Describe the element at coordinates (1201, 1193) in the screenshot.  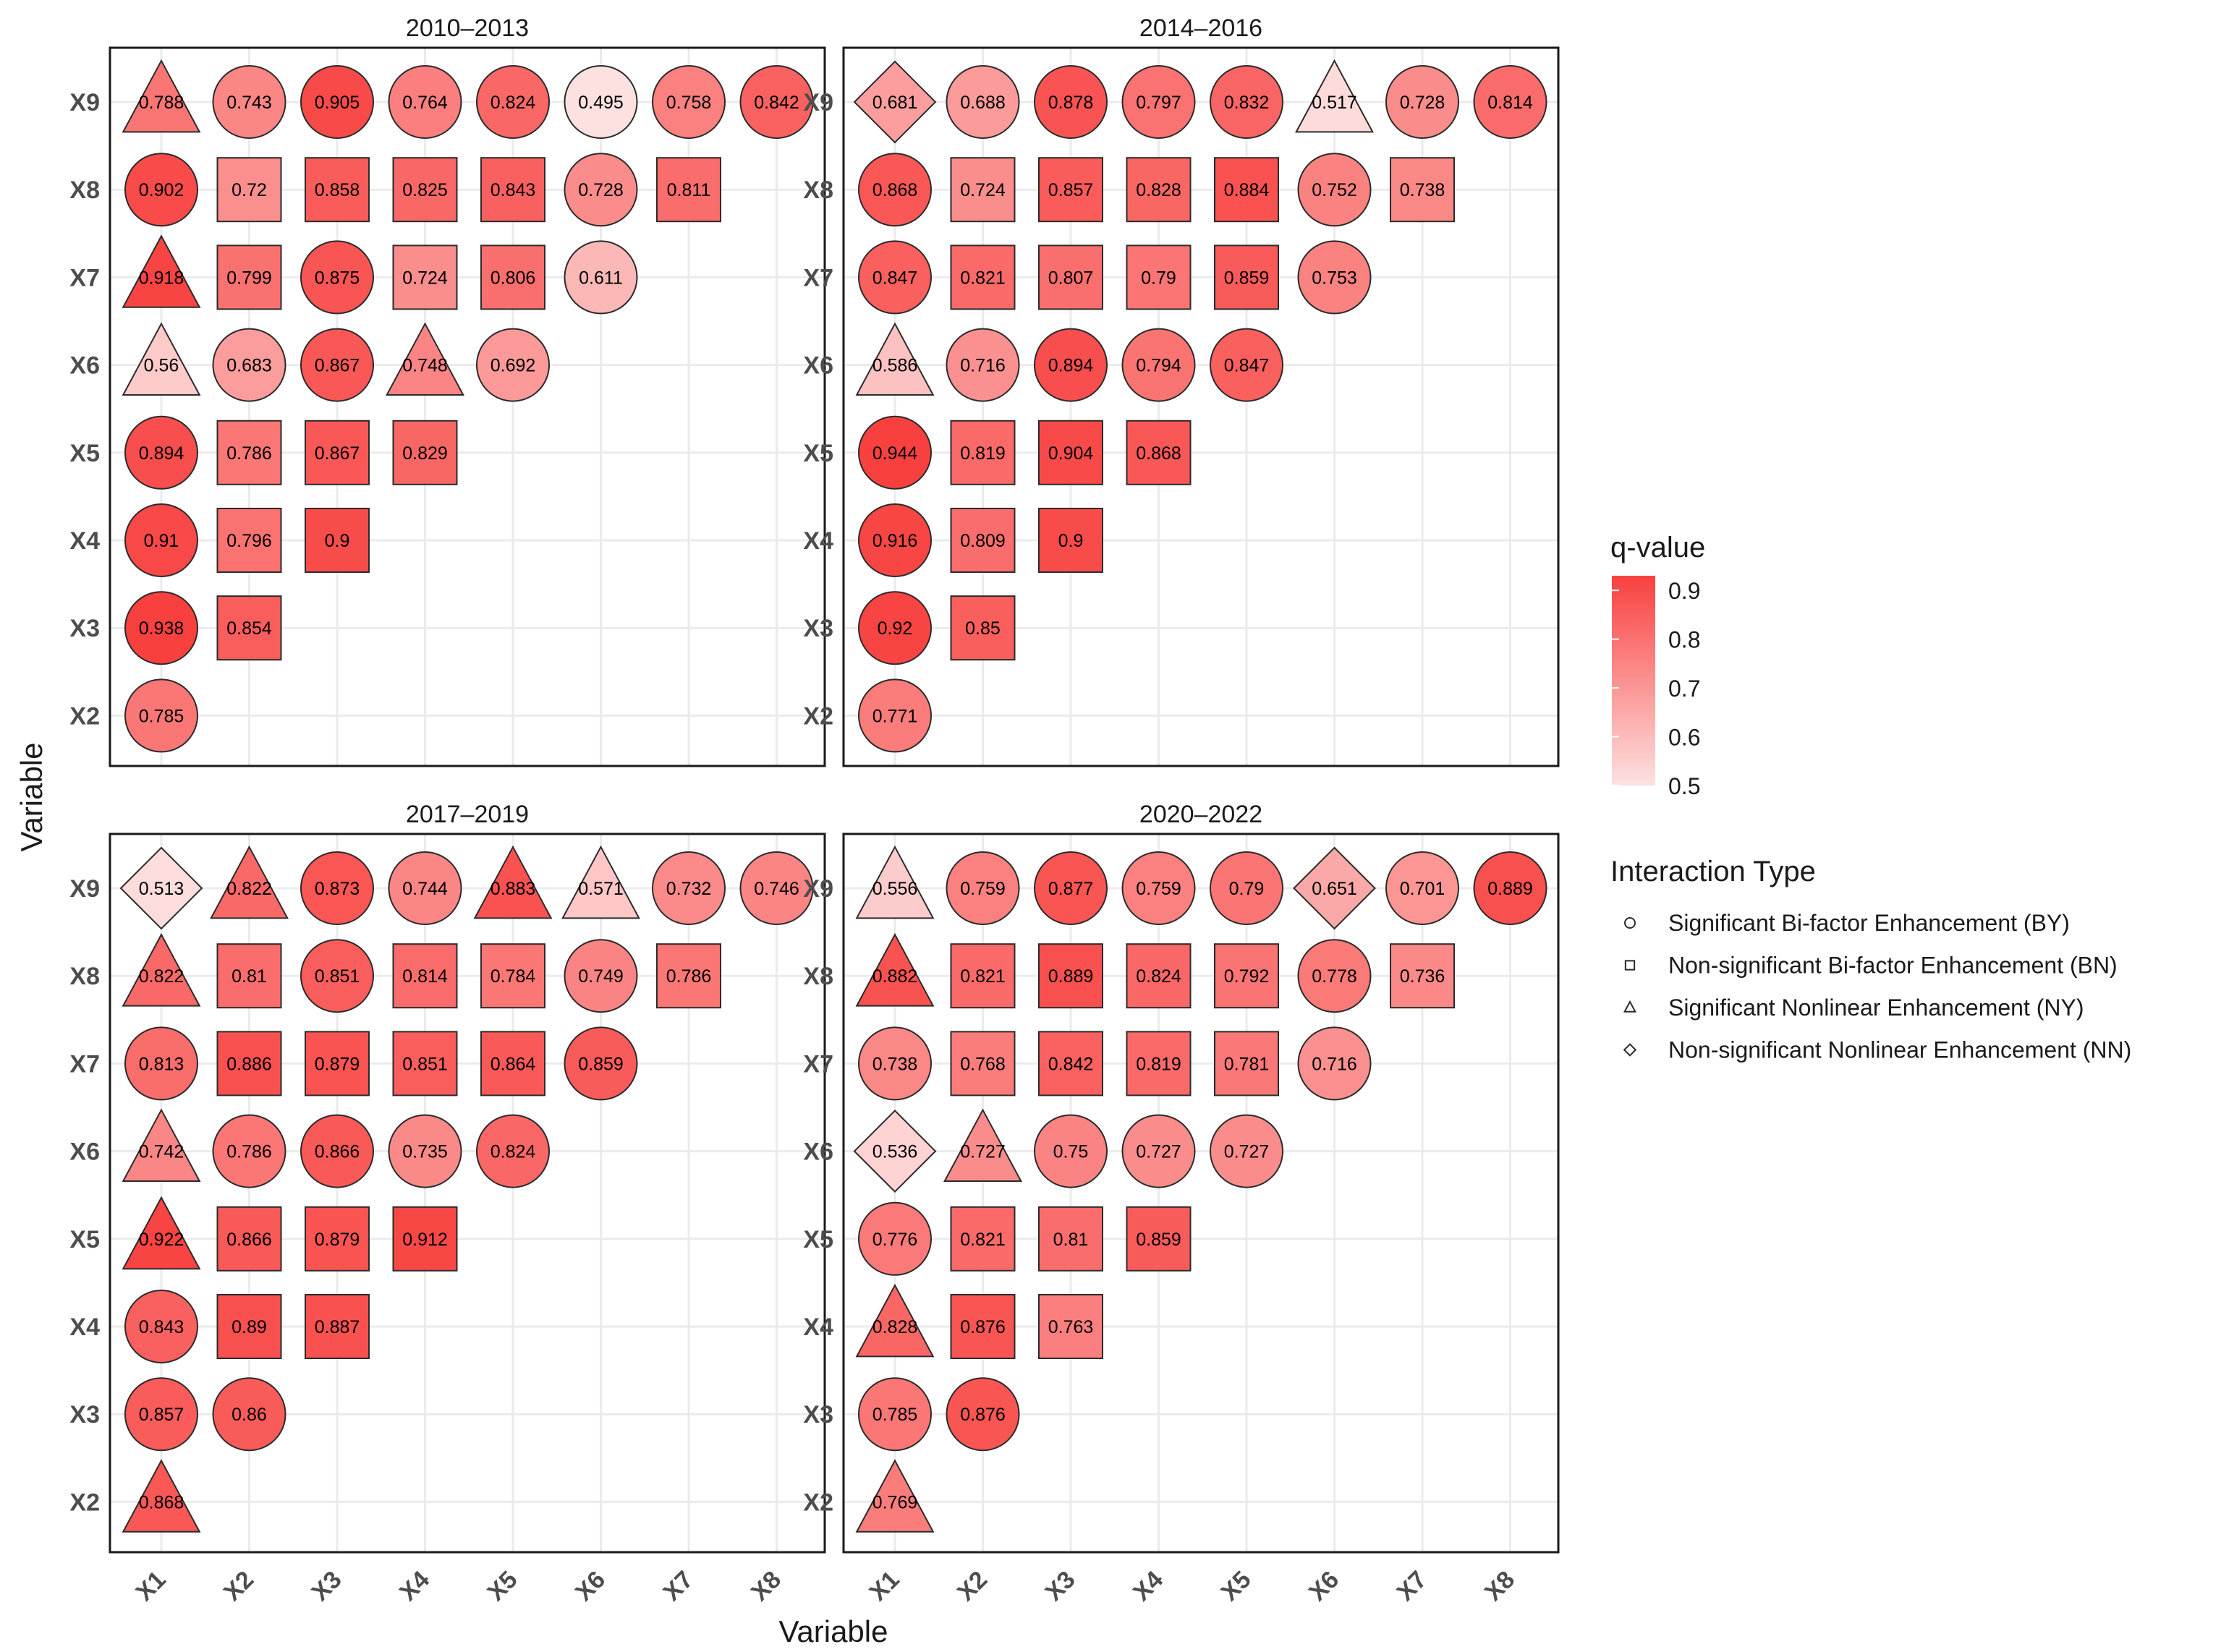
I see `panel-border` at that location.